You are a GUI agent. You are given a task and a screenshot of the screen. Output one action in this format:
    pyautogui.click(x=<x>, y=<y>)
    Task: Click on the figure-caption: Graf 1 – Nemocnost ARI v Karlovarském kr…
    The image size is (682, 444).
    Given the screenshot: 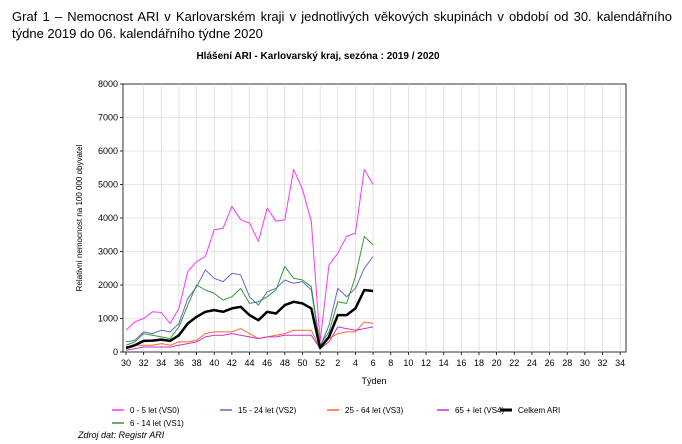 What is the action you would take?
    pyautogui.click(x=342, y=25)
    